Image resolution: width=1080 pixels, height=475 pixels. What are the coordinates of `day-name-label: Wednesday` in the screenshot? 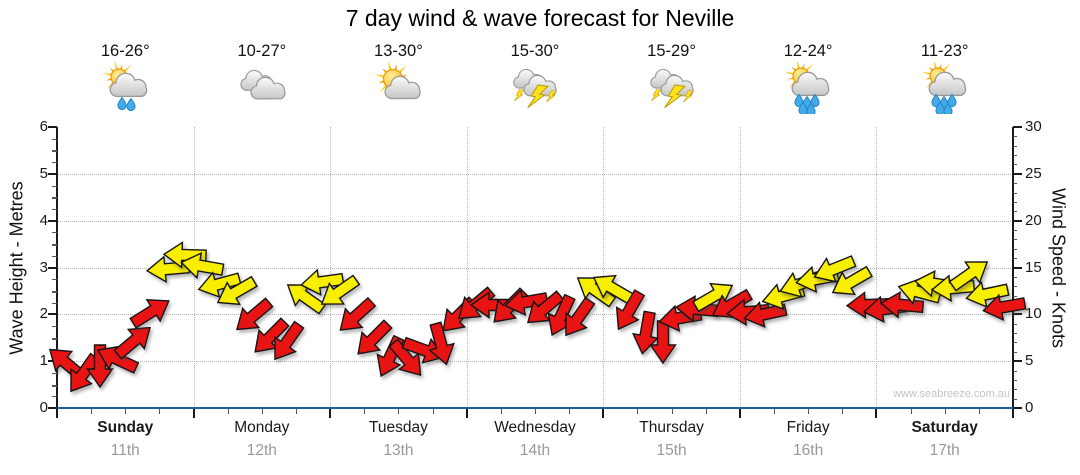 It's located at (535, 427).